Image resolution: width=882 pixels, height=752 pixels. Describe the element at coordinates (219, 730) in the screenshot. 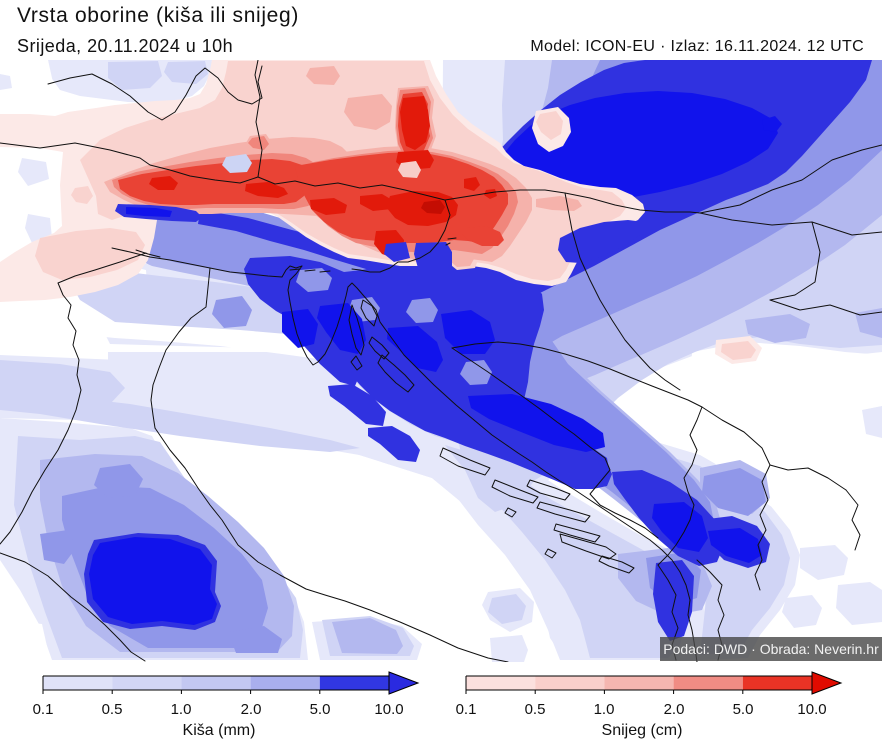

I see `svg-text: Kiša (mm)` at that location.